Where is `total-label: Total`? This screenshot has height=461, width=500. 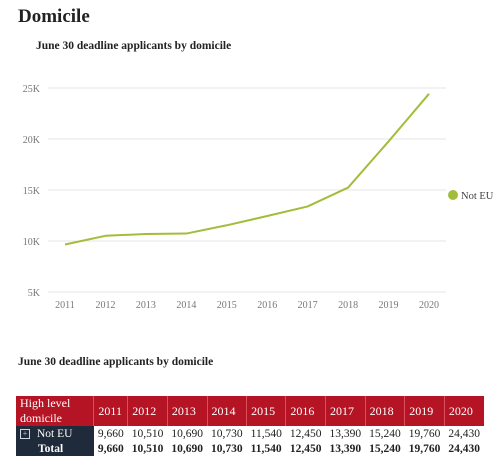
total-label: Total is located at coordinates (55, 448).